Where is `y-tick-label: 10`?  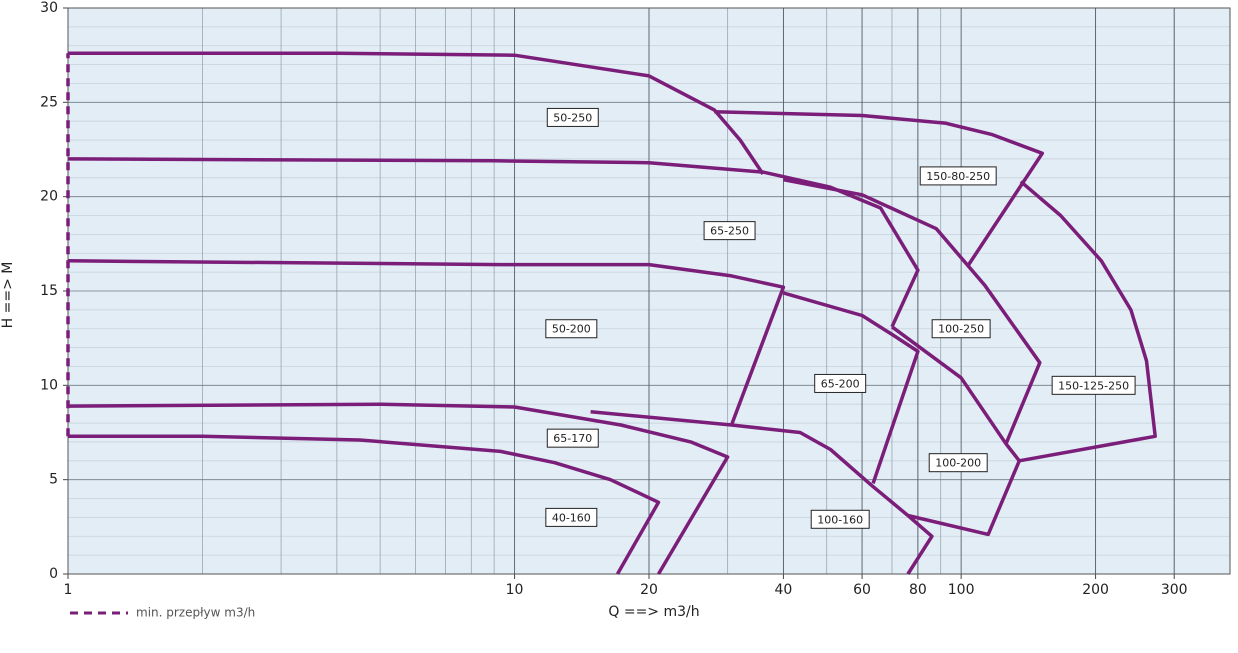 y-tick-label: 10 is located at coordinates (49, 385).